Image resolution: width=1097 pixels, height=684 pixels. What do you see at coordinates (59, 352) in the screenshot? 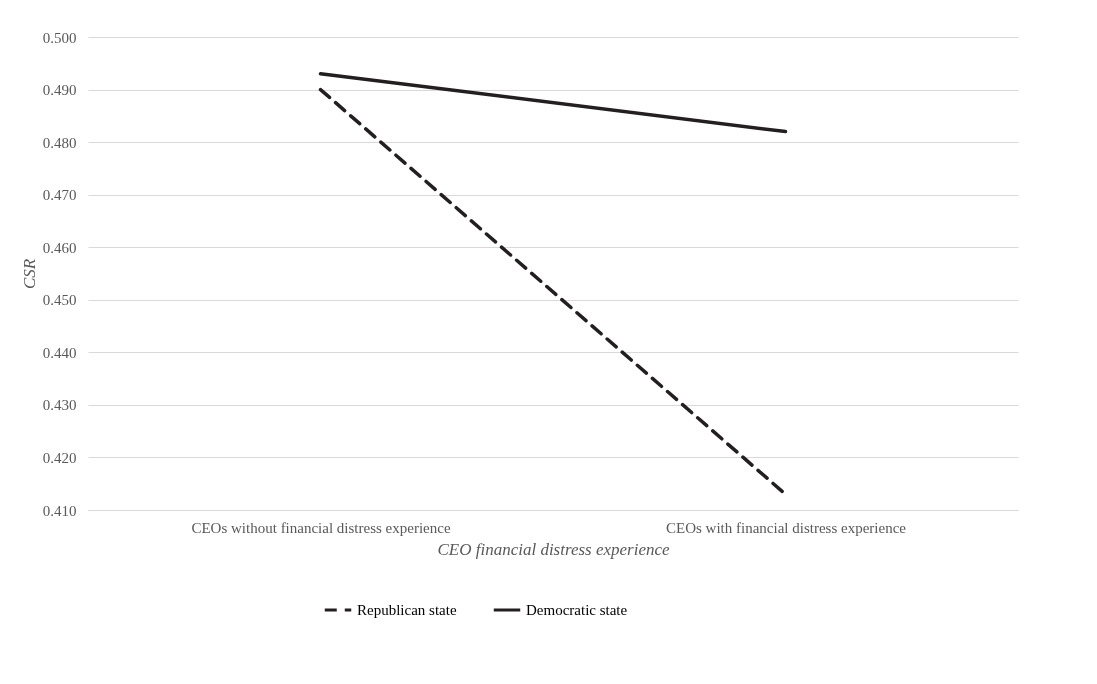
I see `y-tick-label: 0.440` at bounding box center [59, 352].